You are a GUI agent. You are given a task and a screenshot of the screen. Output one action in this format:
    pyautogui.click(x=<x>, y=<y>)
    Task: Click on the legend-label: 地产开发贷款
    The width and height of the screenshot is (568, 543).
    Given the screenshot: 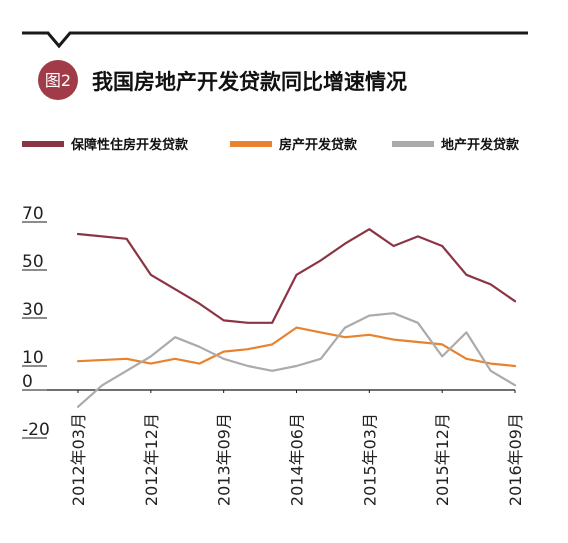 What is the action you would take?
    pyautogui.click(x=480, y=145)
    